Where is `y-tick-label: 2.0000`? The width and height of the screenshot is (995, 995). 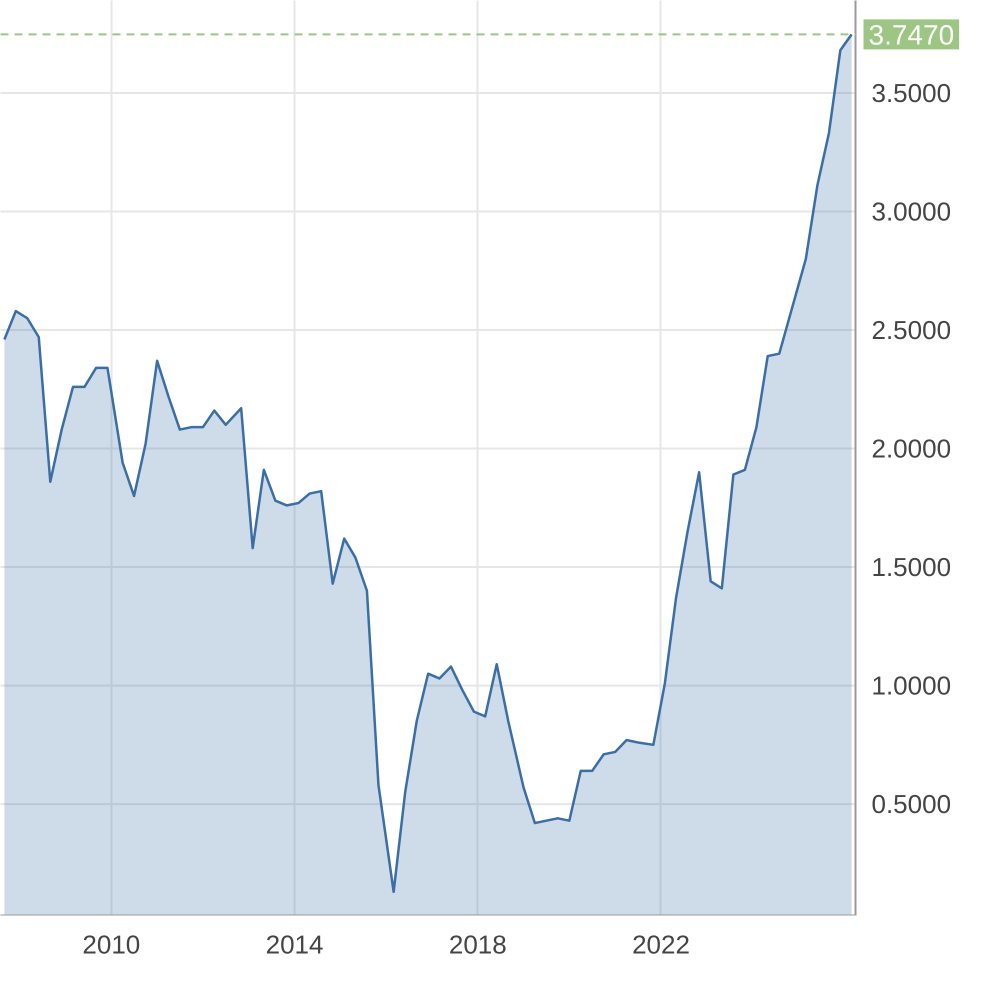
y-tick-label: 2.0000 is located at coordinates (912, 449).